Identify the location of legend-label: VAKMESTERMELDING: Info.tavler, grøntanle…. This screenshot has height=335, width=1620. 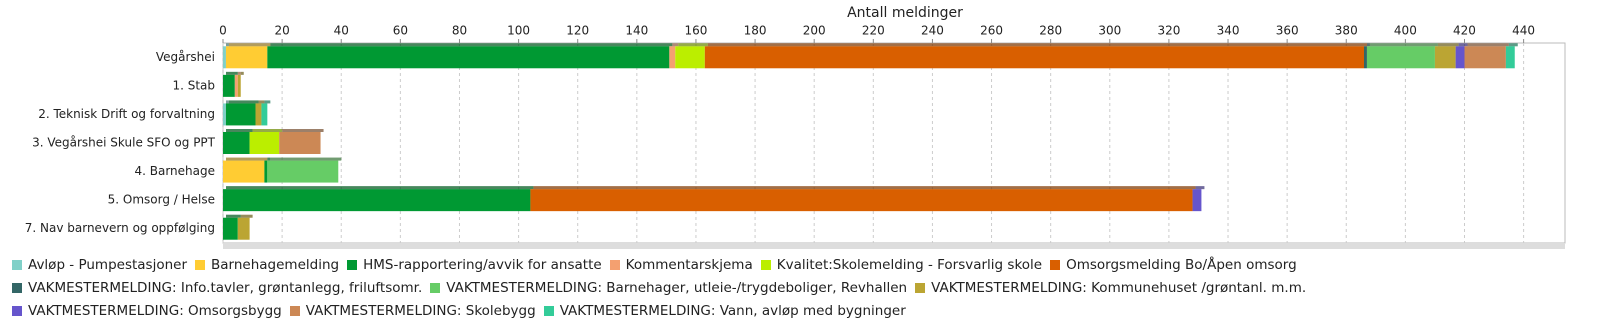
(225, 288).